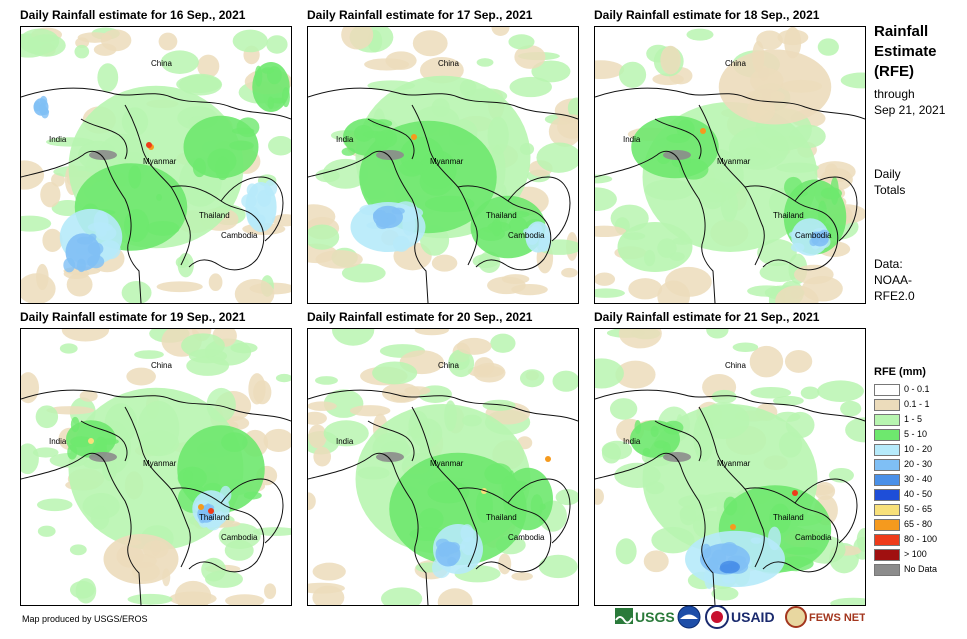 This screenshot has width=967, height=639. What do you see at coordinates (645, 616) in the screenshot?
I see `usgs-logo: USGS` at bounding box center [645, 616].